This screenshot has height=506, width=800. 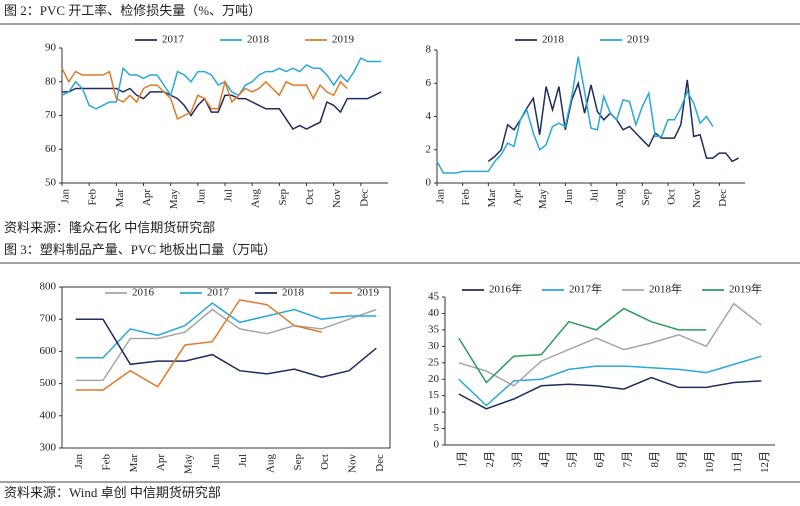 I want to click on y-tick-label: 700, so click(x=48, y=319).